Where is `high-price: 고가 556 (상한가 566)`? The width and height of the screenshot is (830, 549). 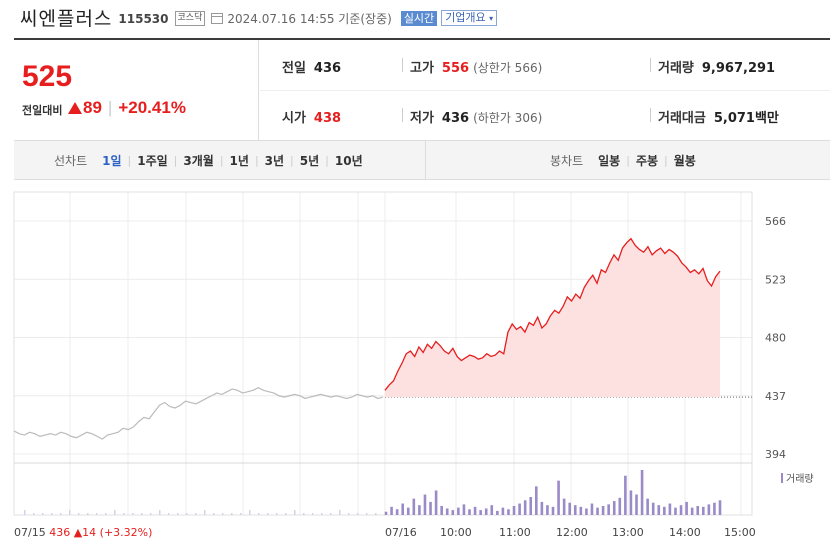 high-price: 고가 556 (상한가 566) is located at coordinates (476, 68).